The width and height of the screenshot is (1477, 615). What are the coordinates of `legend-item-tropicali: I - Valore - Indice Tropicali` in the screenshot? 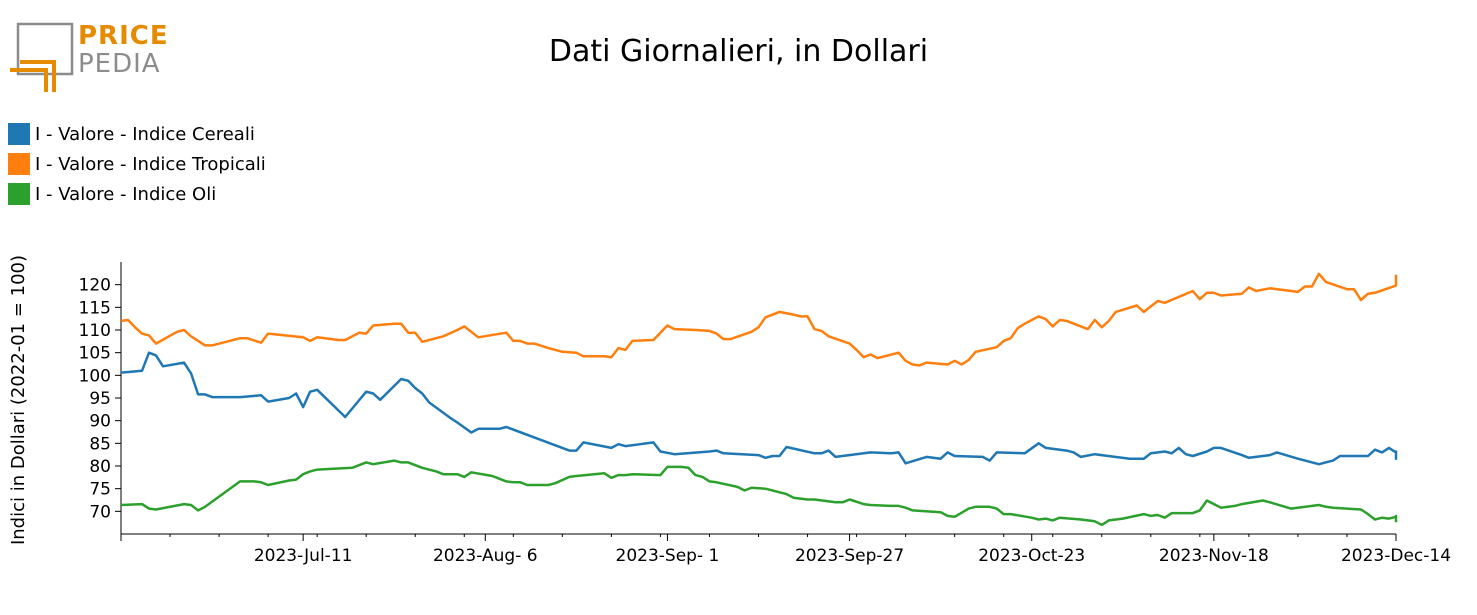 It's located at (137, 164).